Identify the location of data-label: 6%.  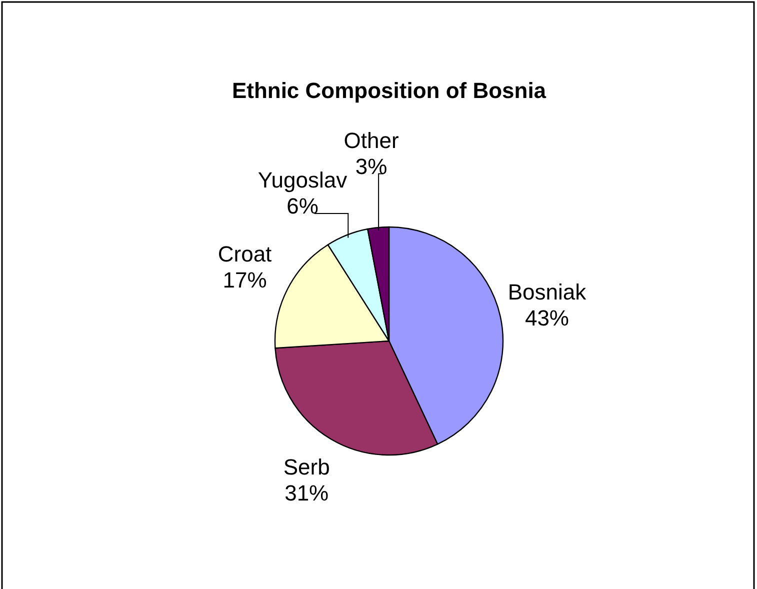
(302, 206).